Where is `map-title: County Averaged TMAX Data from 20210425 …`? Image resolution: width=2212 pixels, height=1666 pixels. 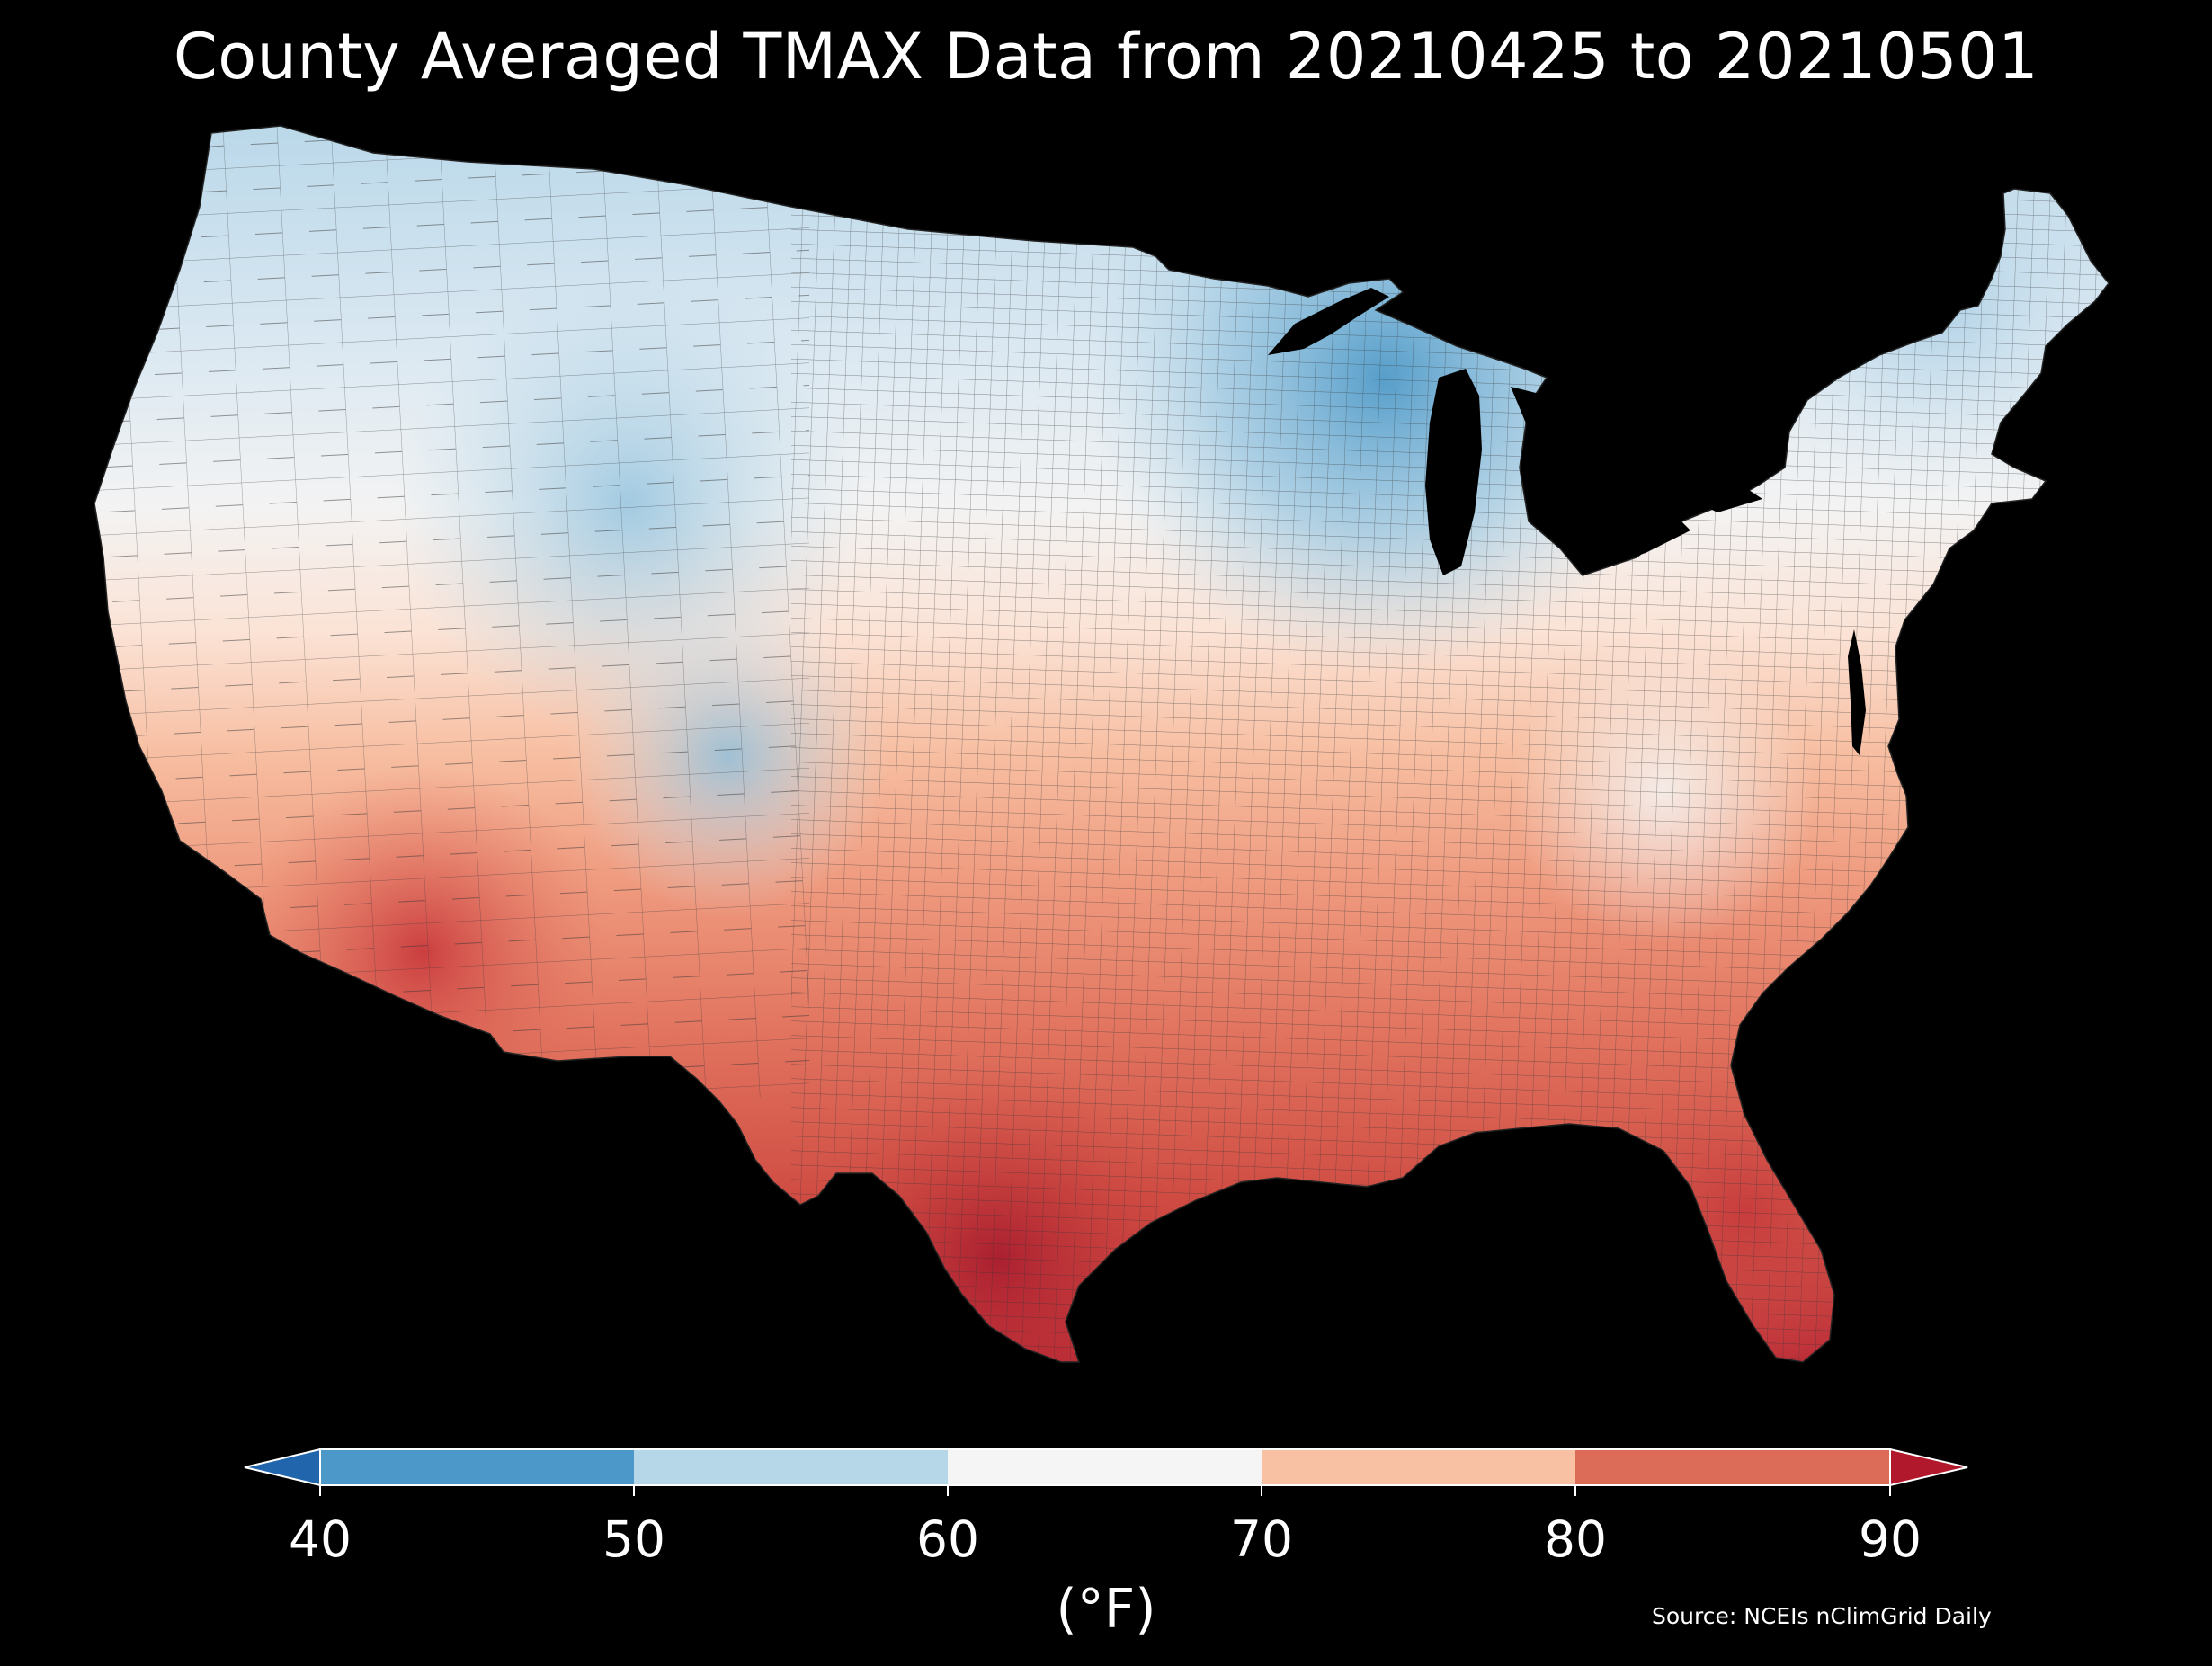 map-title: County Averaged TMAX Data from 20210425 … is located at coordinates (1106, 57).